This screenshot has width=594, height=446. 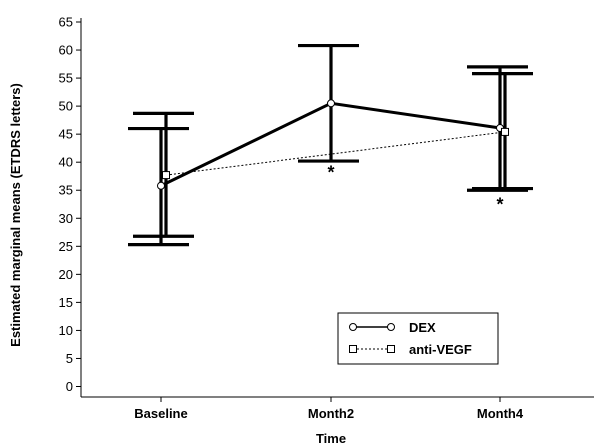 What do you see at coordinates (331, 413) in the screenshot?
I see `x-tick-label: Month2` at bounding box center [331, 413].